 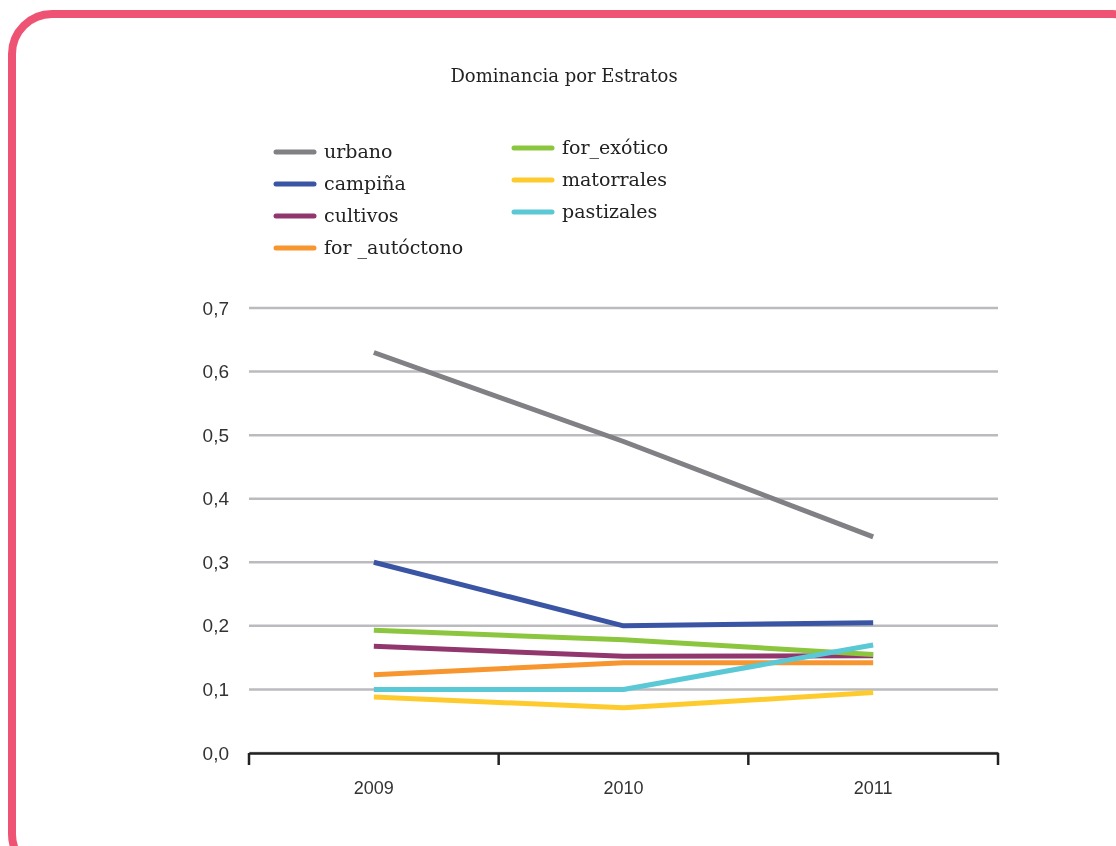 I want to click on legend-label: urbano, so click(x=358, y=151).